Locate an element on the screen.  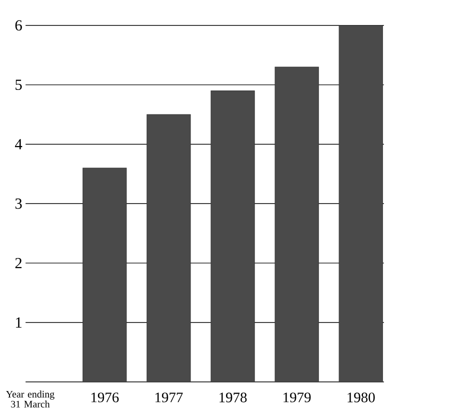
x-tick-label: 1980 is located at coordinates (361, 397).